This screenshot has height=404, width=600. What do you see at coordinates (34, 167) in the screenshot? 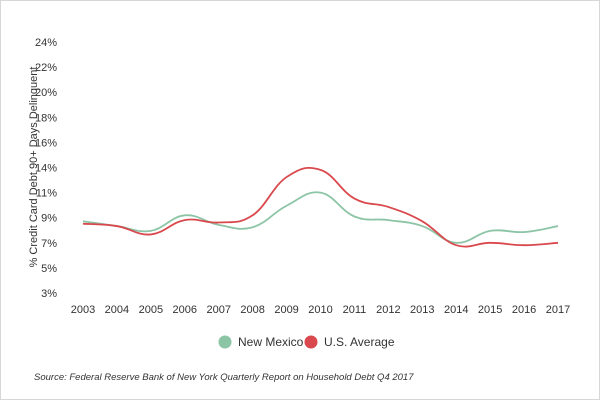
I see `y-axis-title: % Credit Card Debt 90+ Days Delinquent` at bounding box center [34, 167].